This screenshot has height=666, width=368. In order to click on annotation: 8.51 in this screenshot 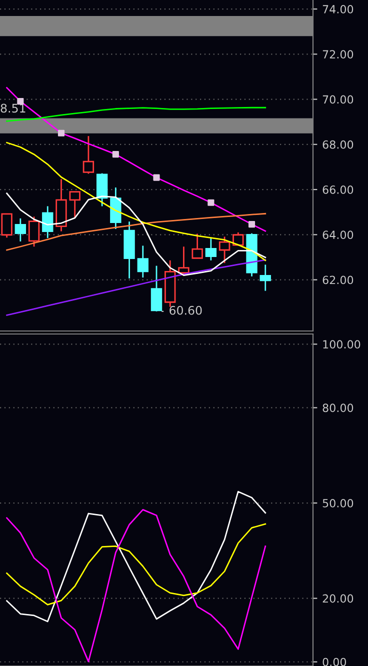, I will do `click(13, 108)`.